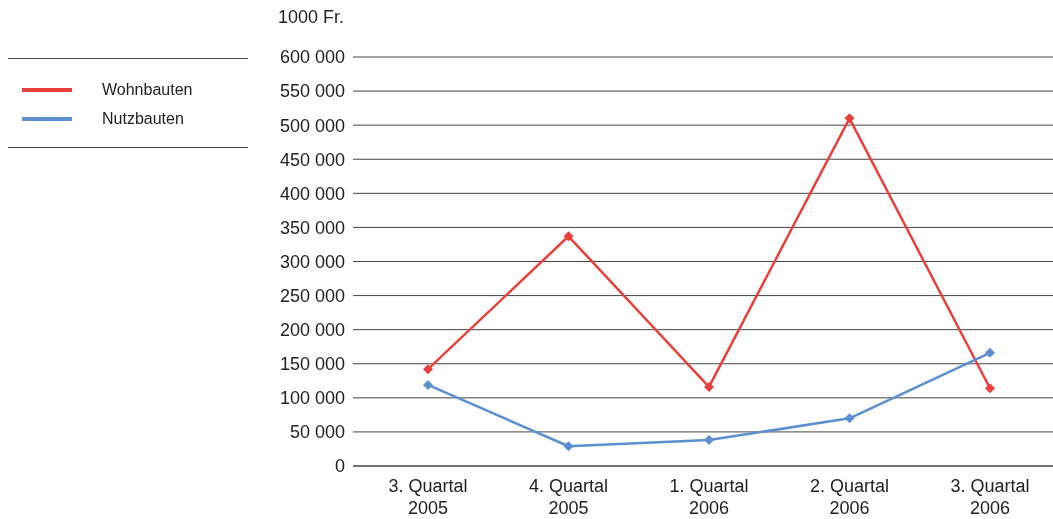 The height and width of the screenshot is (519, 1053). Describe the element at coordinates (312, 125) in the screenshot. I see `y-tick-label: 500 000` at that location.